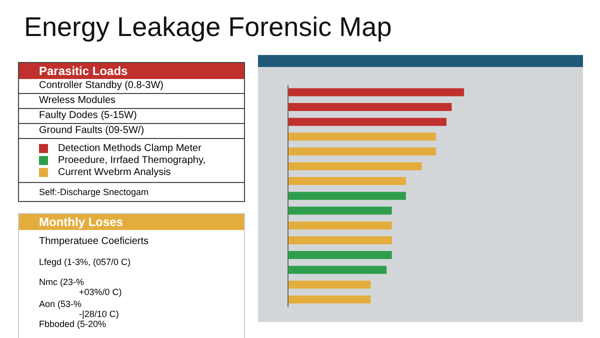  Describe the element at coordinates (131, 101) in the screenshot. I see `text: Wreless Modules` at that location.